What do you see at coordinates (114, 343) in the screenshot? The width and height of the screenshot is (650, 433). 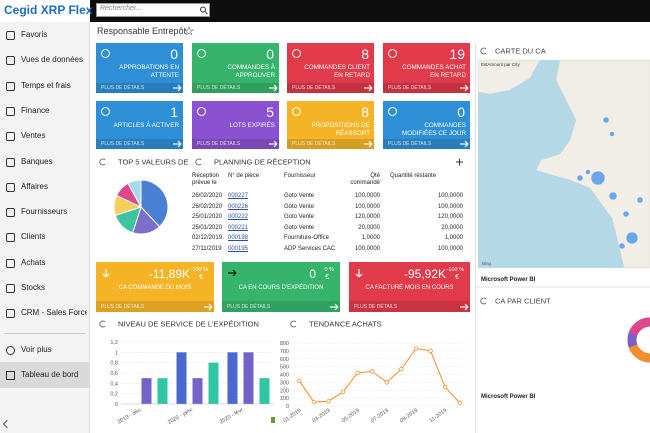 I see `y-tick-label: 1,2` at bounding box center [114, 343].